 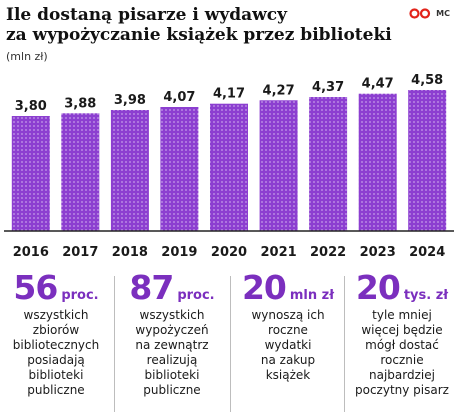 What do you see at coordinates (80, 172) in the screenshot?
I see `bar-2017` at bounding box center [80, 172].